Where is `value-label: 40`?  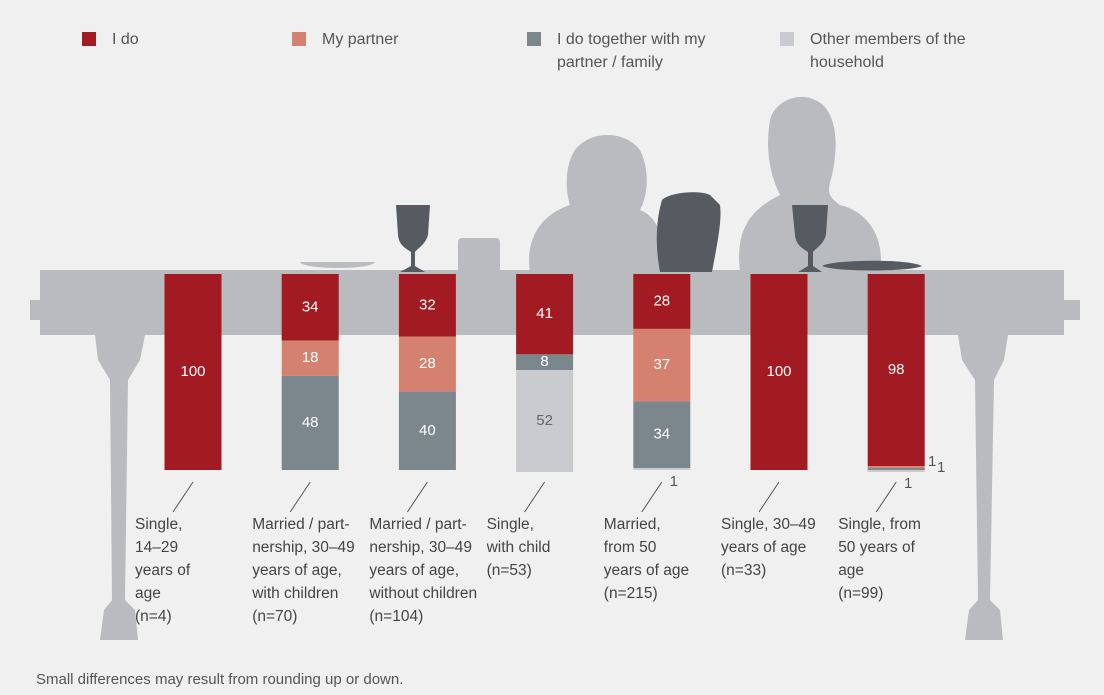
value-label: 40 is located at coordinates (427, 430).